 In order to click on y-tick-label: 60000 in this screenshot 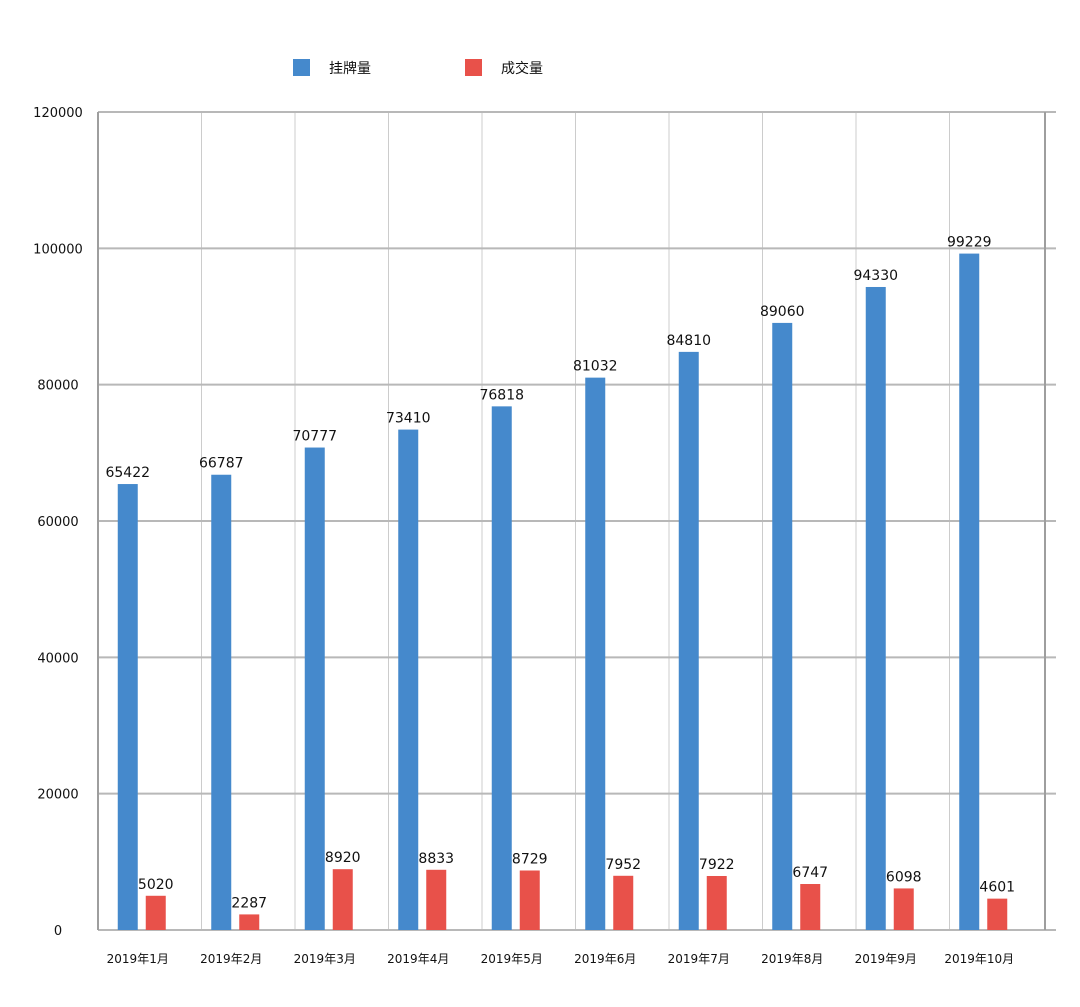, I will do `click(57, 522)`.